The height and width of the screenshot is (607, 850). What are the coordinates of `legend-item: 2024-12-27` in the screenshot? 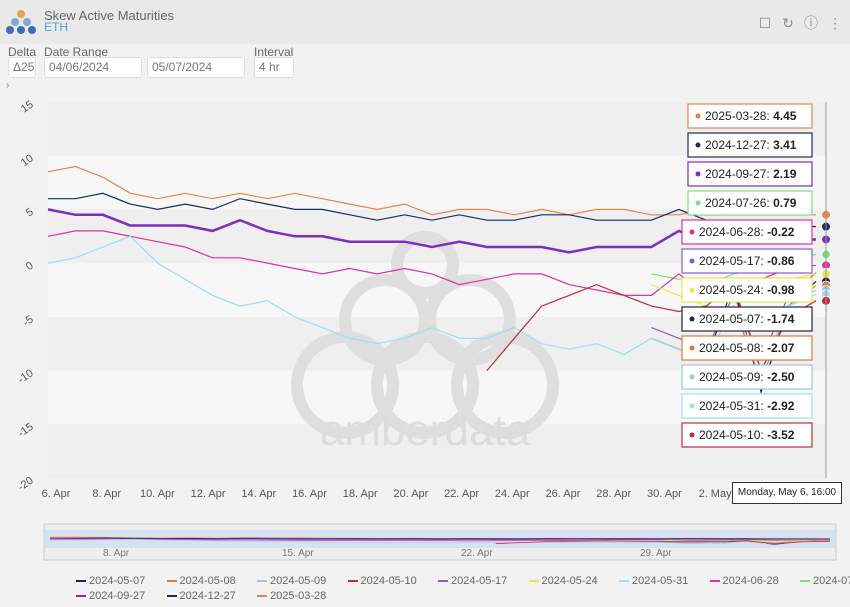 It's located at (201, 596).